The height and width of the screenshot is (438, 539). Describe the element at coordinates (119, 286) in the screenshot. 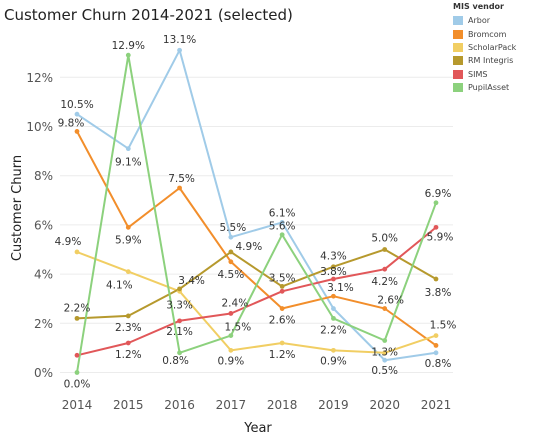

I see `data-label-scholarpack: 4.1%` at that location.